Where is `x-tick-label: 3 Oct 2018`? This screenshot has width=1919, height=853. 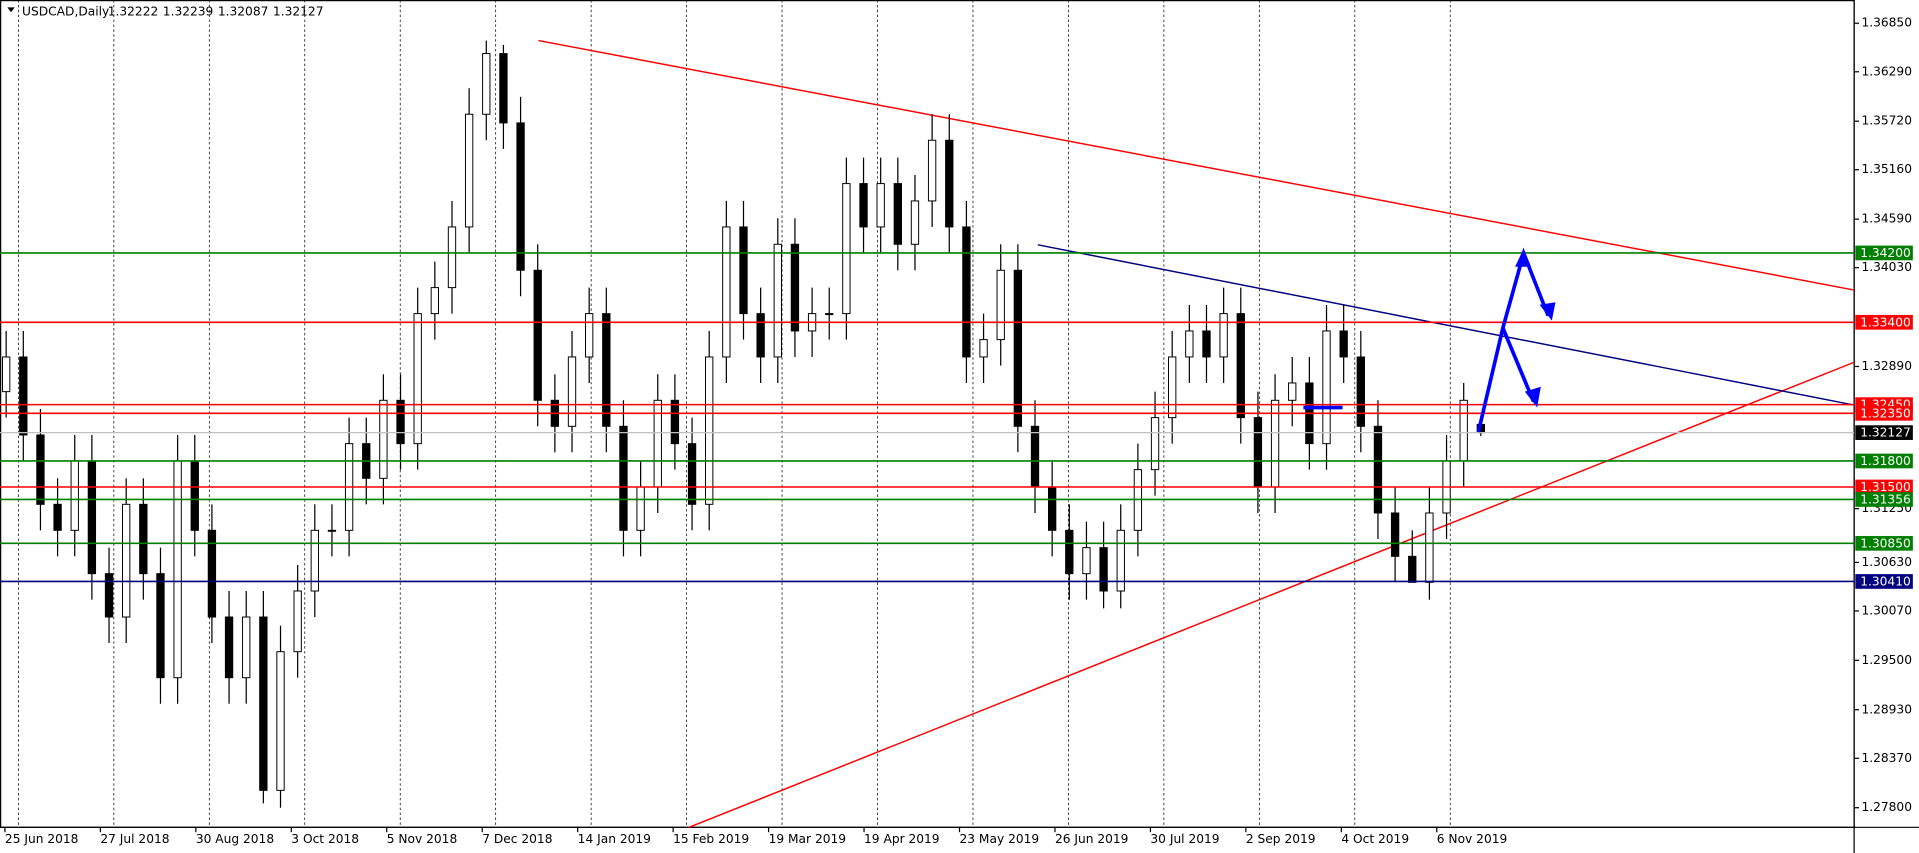
x-tick-label: 3 Oct 2018 is located at coordinates (325, 839).